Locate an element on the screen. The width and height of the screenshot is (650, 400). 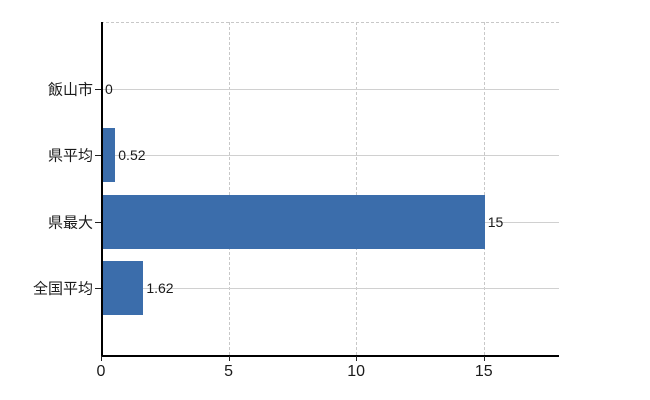
x-tick-label: 5 is located at coordinates (229, 371).